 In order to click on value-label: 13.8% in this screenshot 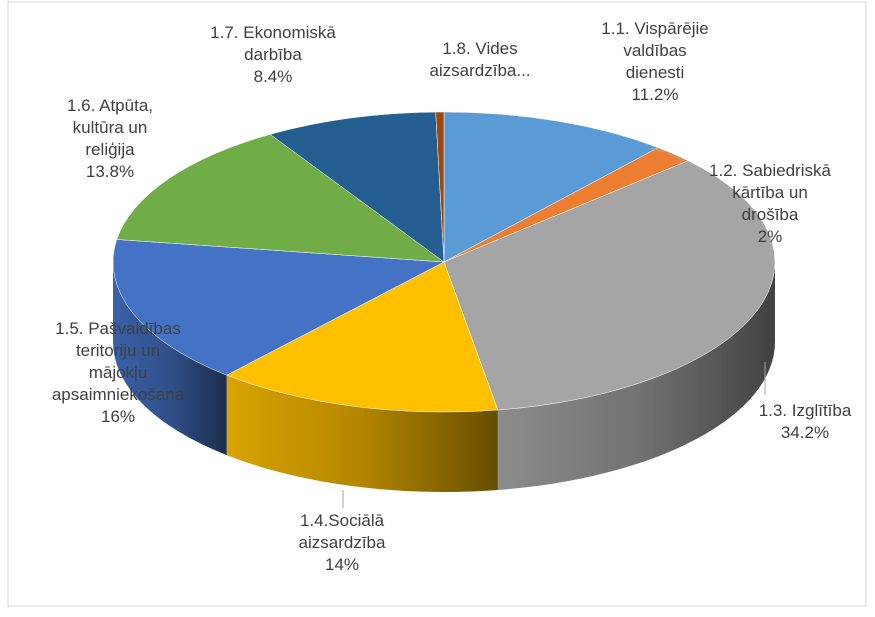, I will do `click(110, 171)`.